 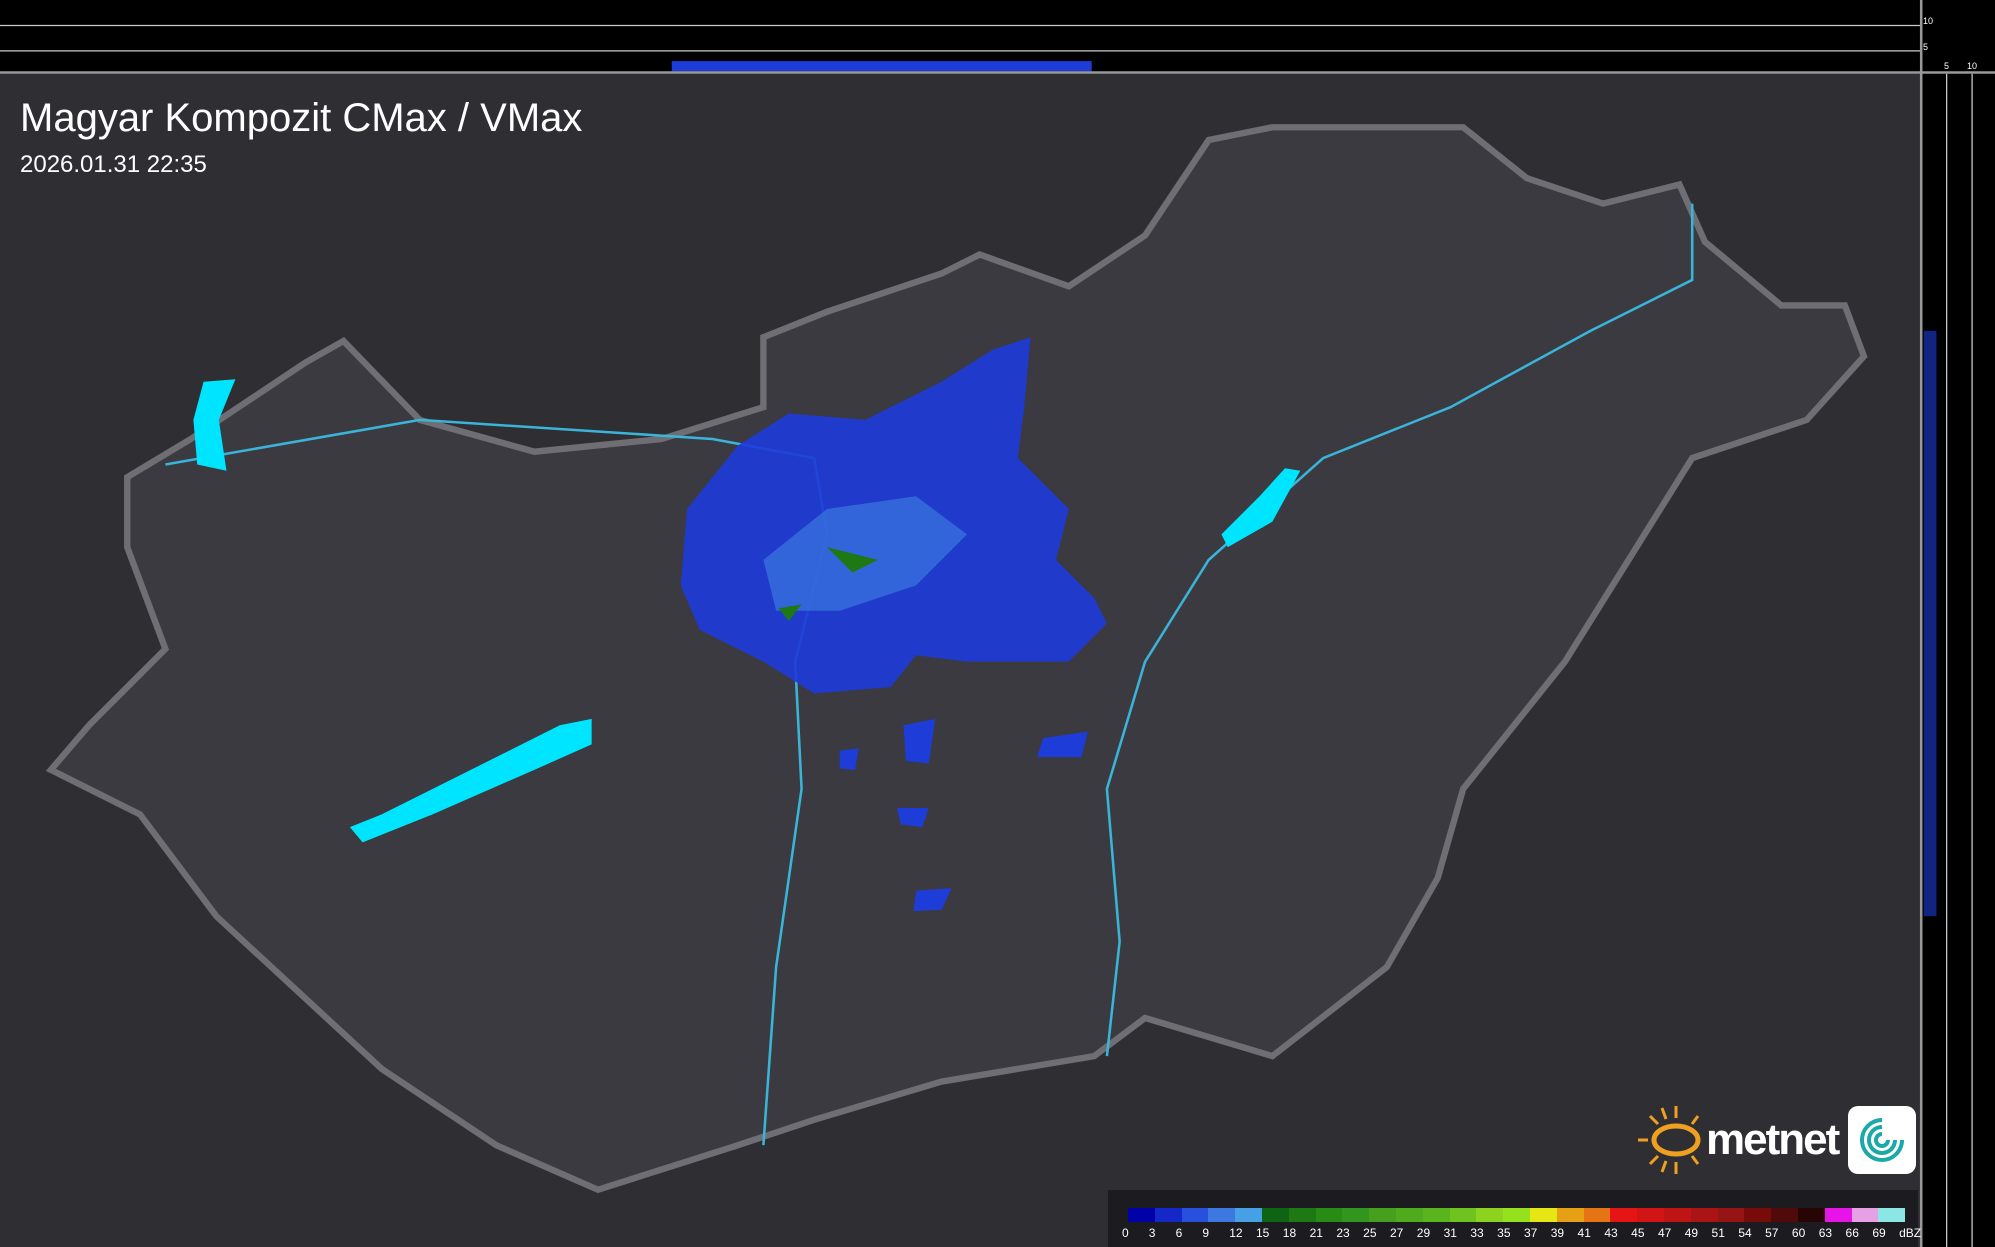 I want to click on legend-label: 69, so click(x=1879, y=1233).